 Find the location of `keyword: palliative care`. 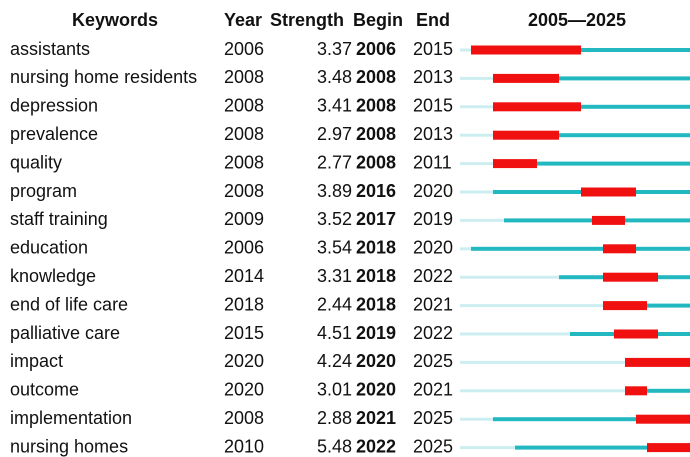

keyword: palliative care is located at coordinates (65, 333).